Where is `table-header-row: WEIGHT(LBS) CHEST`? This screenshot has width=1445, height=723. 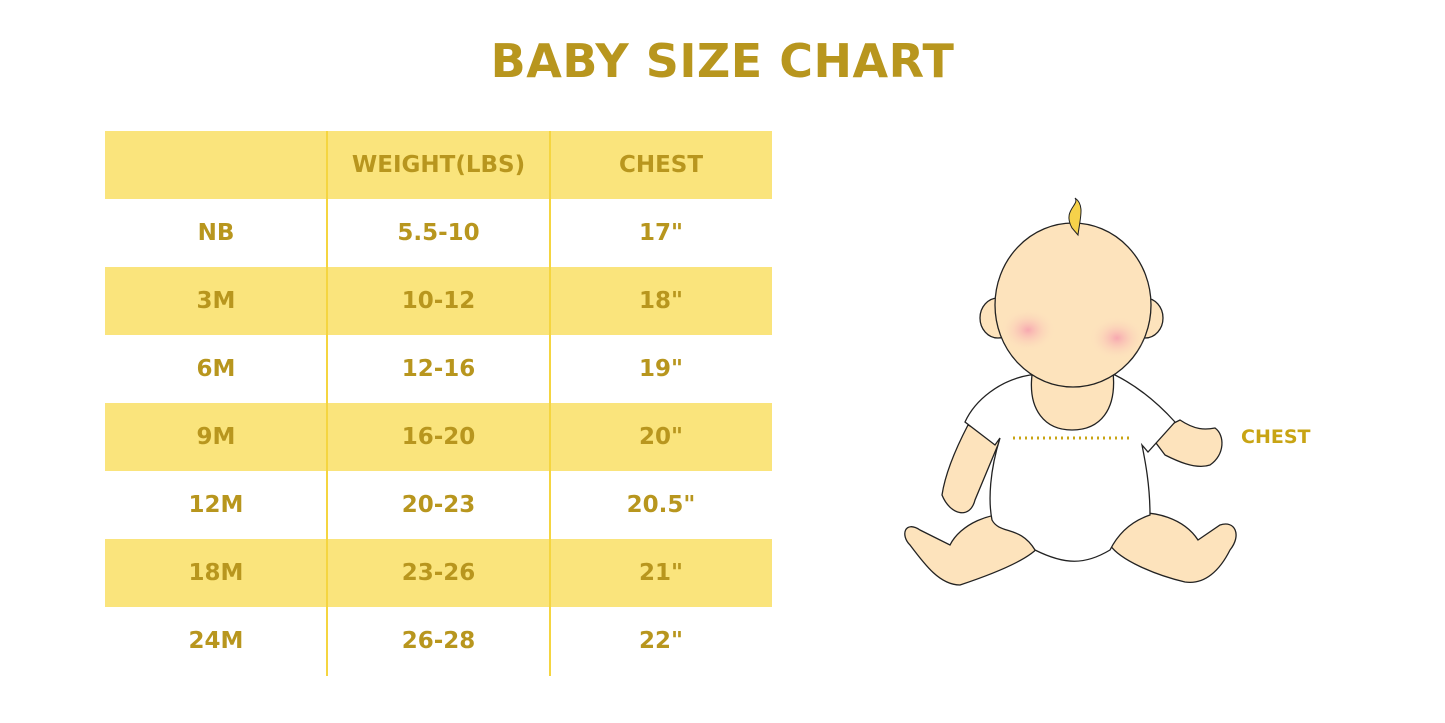 table-header-row: WEIGHT(LBS) CHEST is located at coordinates (438, 165).